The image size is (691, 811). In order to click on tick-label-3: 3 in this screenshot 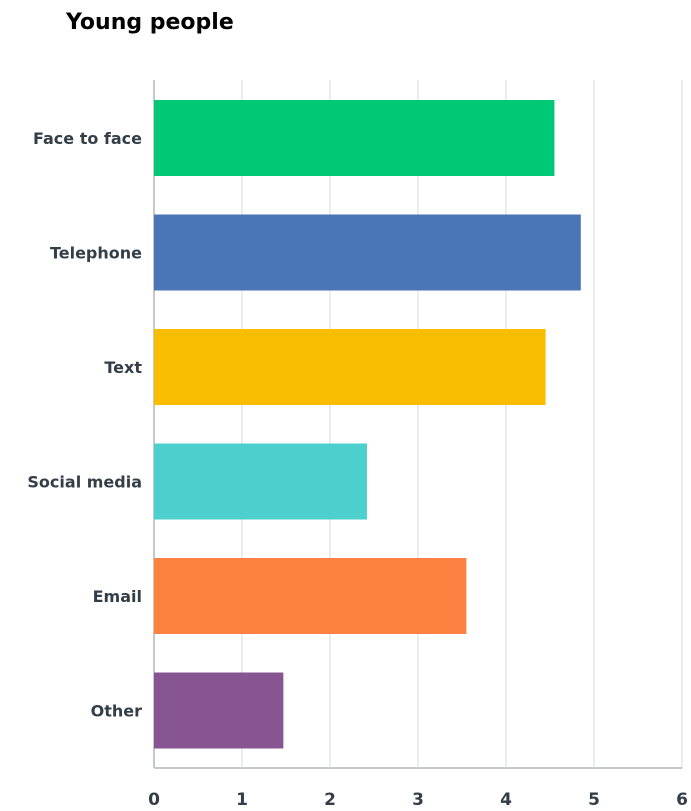, I will do `click(418, 800)`.